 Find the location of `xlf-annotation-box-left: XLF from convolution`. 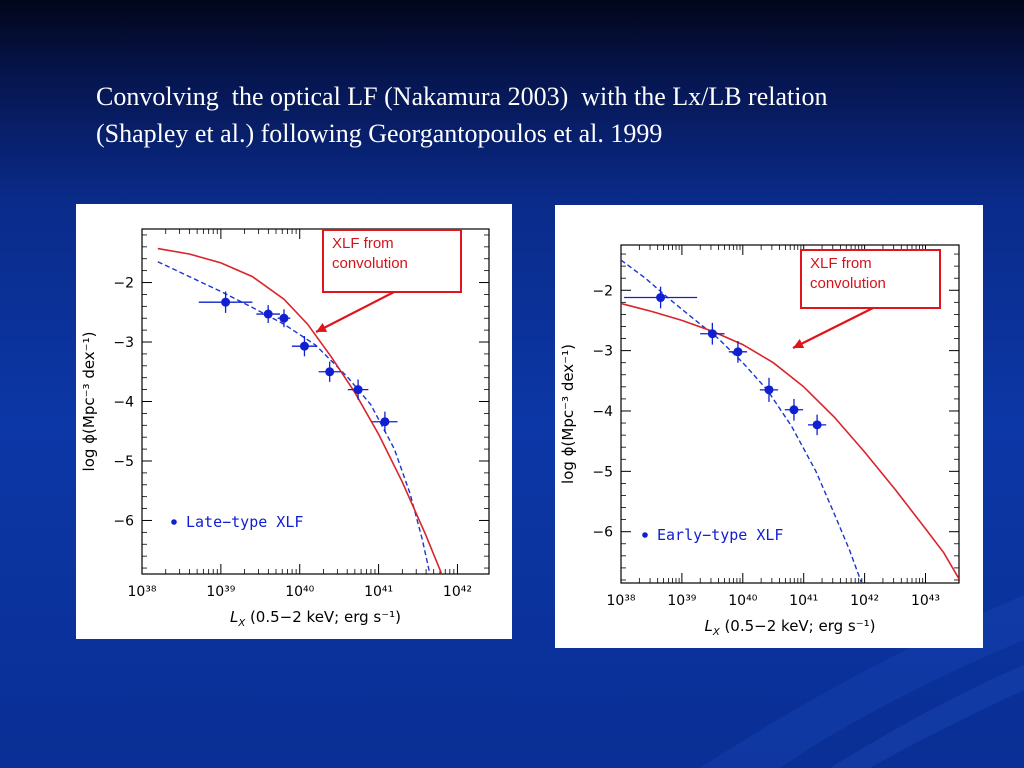

xlf-annotation-box-left: XLF from convolution is located at coordinates (392, 261).